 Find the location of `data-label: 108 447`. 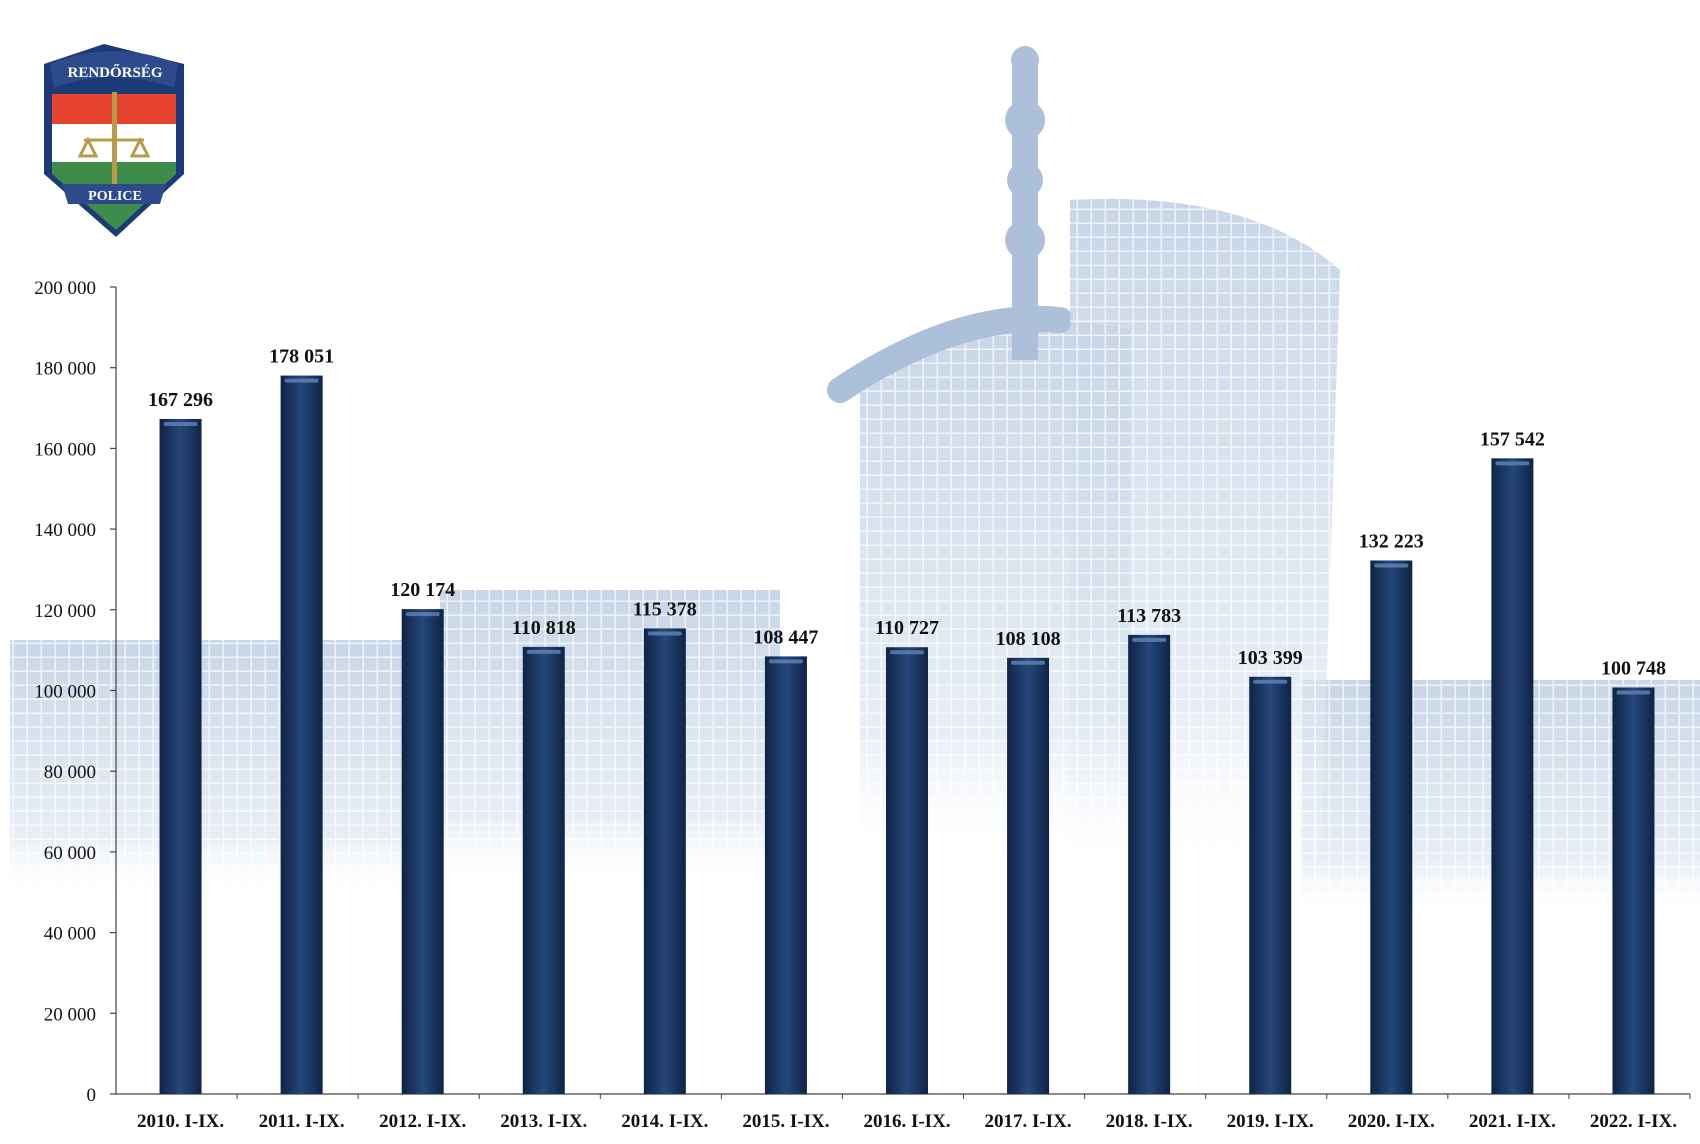

data-label: 108 447 is located at coordinates (785, 637).